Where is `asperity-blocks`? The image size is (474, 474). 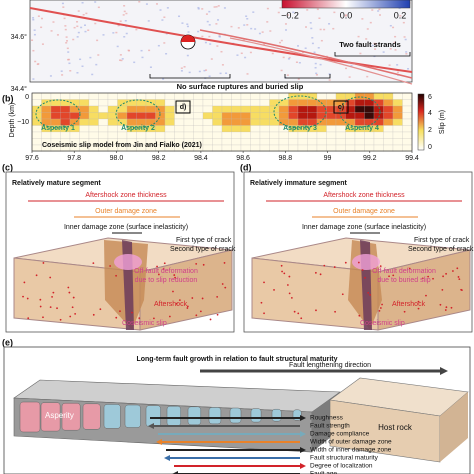
asperity-blocks is located at coordinates (160, 417).